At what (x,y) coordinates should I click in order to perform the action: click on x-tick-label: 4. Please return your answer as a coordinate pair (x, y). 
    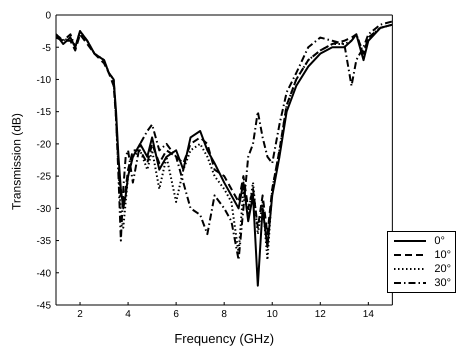
    Looking at the image, I should click on (128, 314).